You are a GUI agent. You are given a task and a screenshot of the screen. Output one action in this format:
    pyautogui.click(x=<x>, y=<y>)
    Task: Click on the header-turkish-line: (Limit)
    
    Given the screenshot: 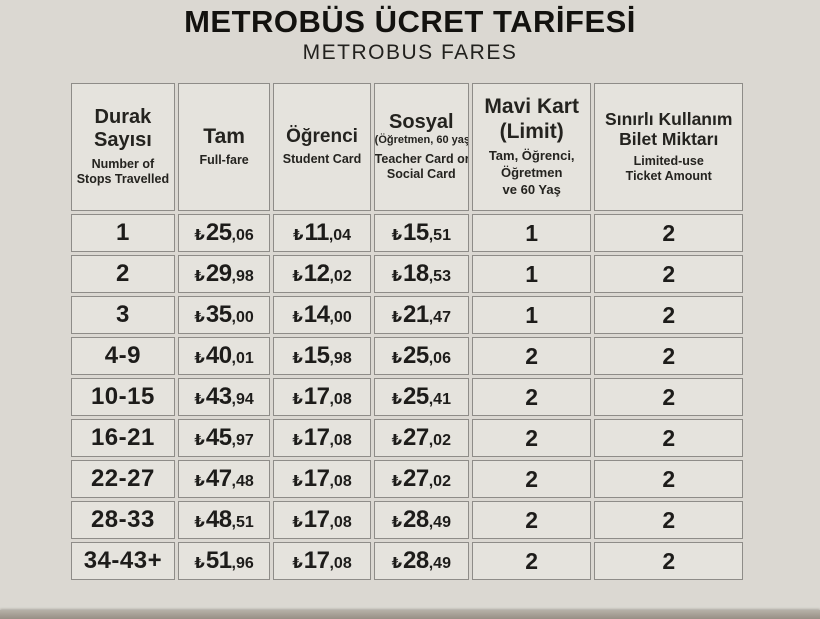 What is the action you would take?
    pyautogui.click(x=531, y=131)
    